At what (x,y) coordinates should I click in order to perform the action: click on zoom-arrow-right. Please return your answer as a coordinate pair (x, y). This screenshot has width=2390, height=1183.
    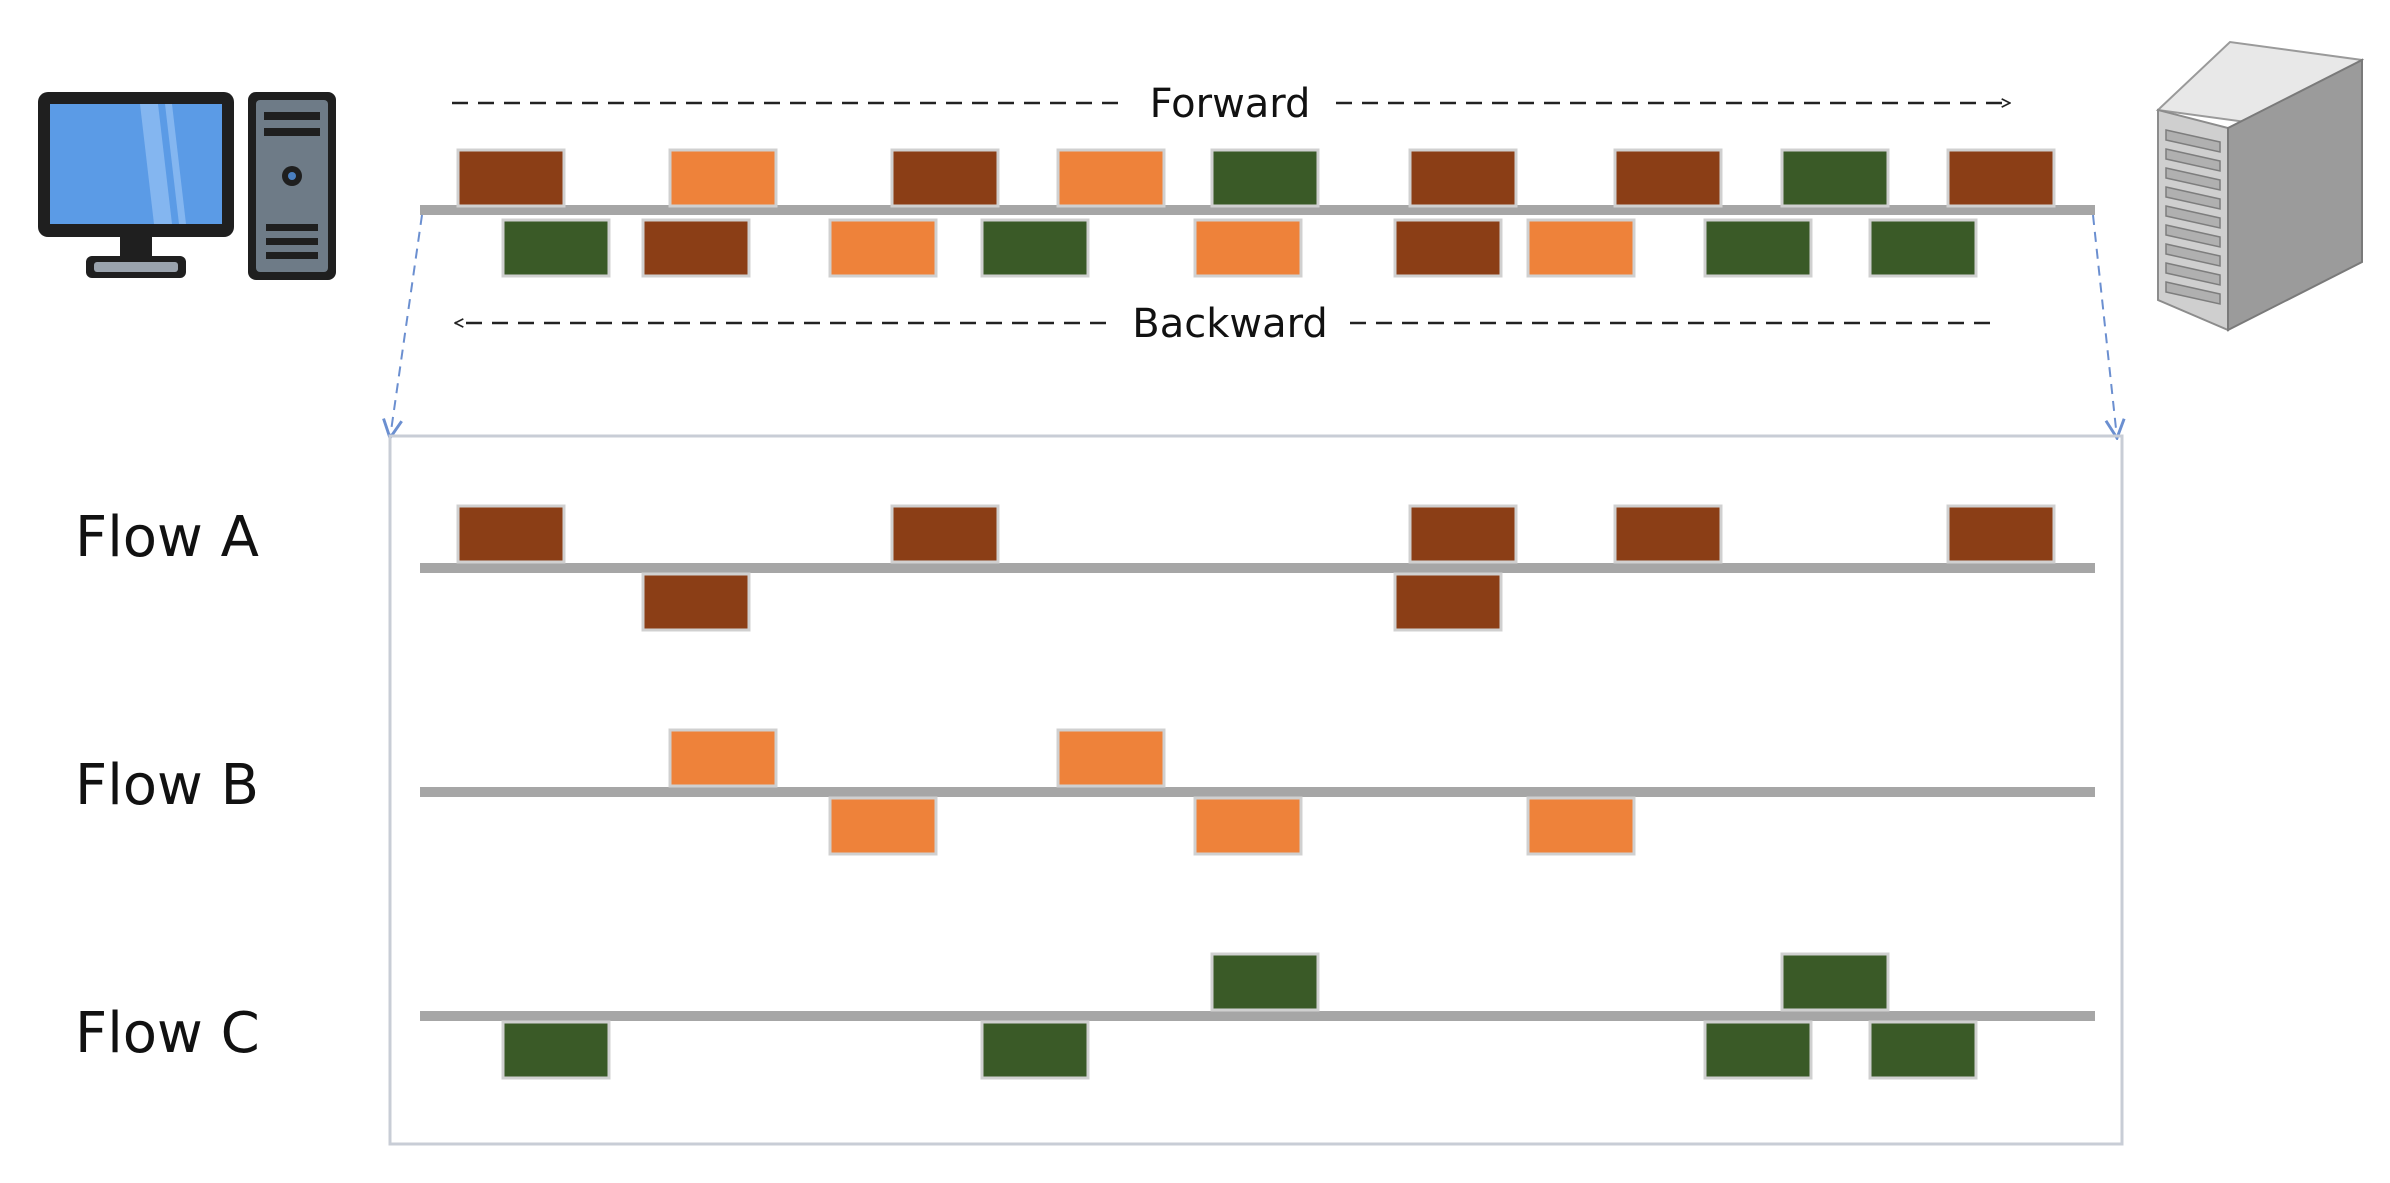
    Looking at the image, I should click on (2104, 326).